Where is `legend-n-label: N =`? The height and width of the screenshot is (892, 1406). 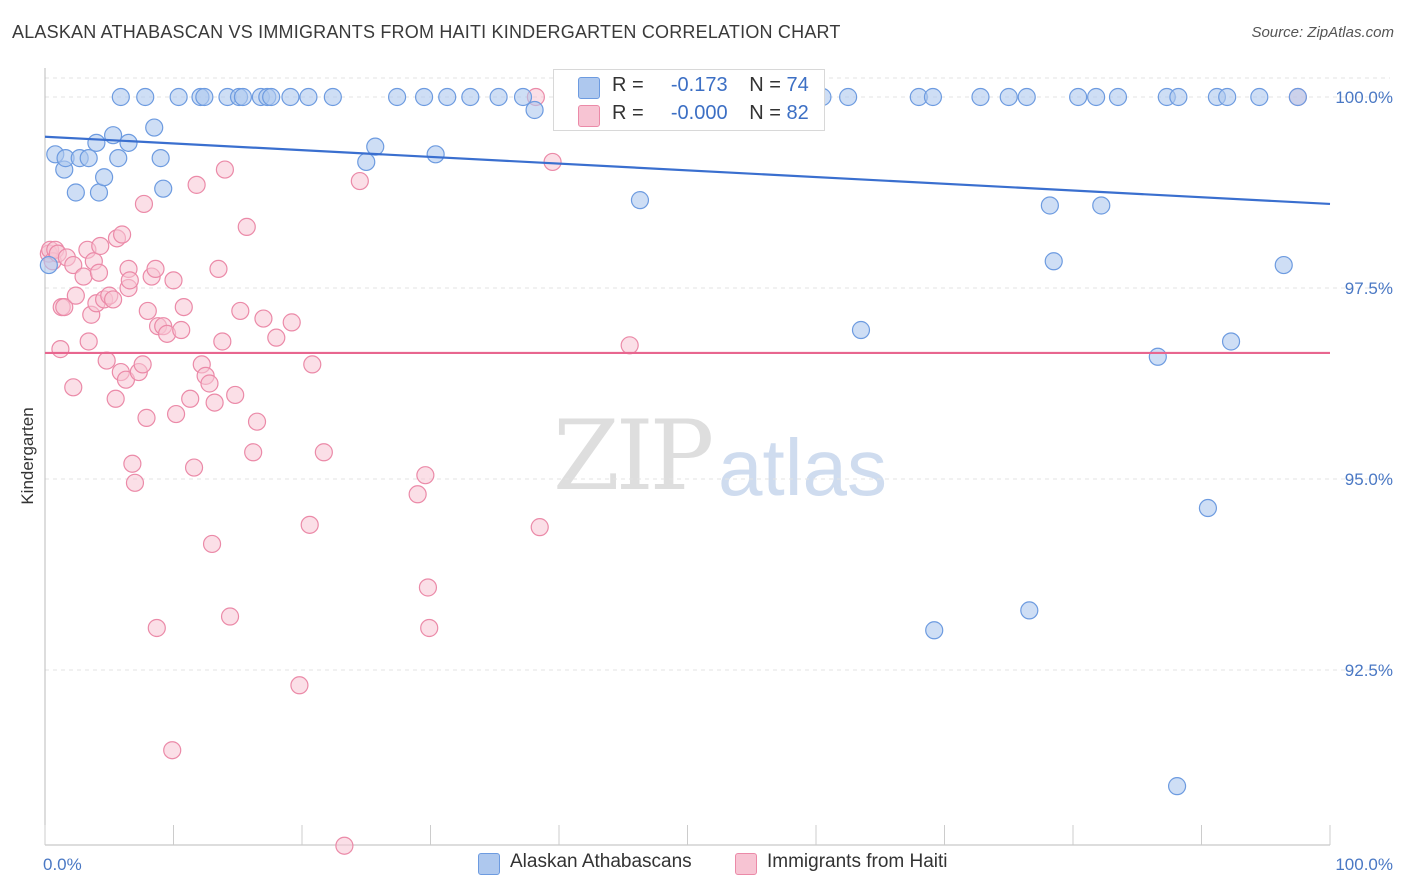
legend-n-label: N = is located at coordinates (768, 113).